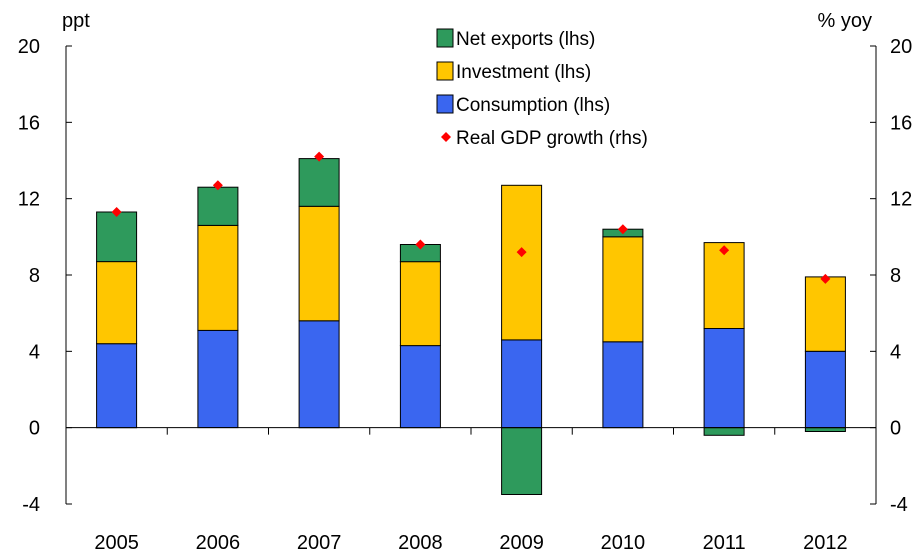 Image resolution: width=924 pixels, height=560 pixels. Describe the element at coordinates (29, 123) in the screenshot. I see `left-tick-label-16: 16` at that location.